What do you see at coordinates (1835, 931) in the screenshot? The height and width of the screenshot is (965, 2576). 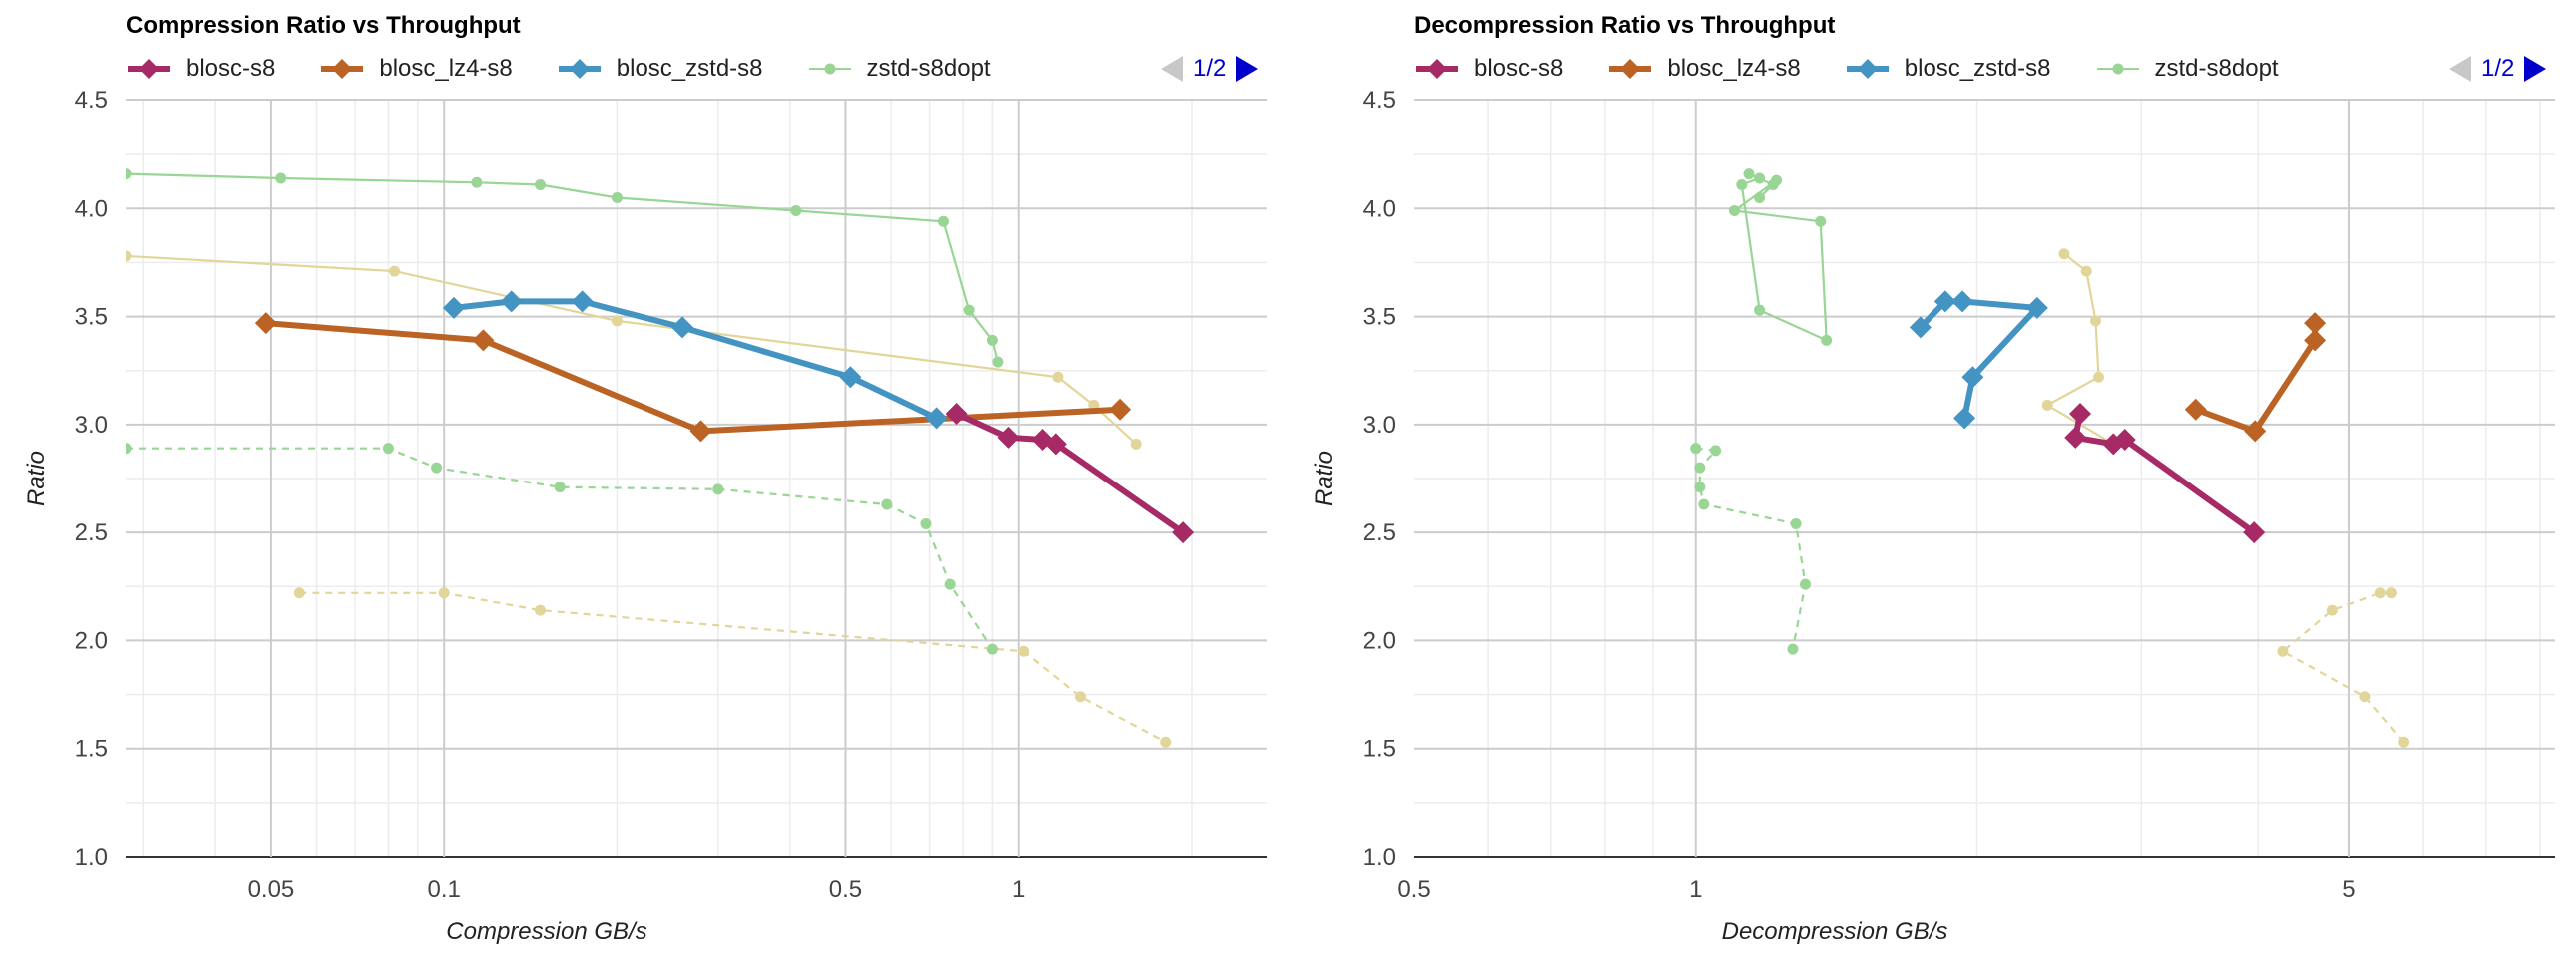 I see `x-axis-title: Decompression GB/s` at bounding box center [1835, 931].